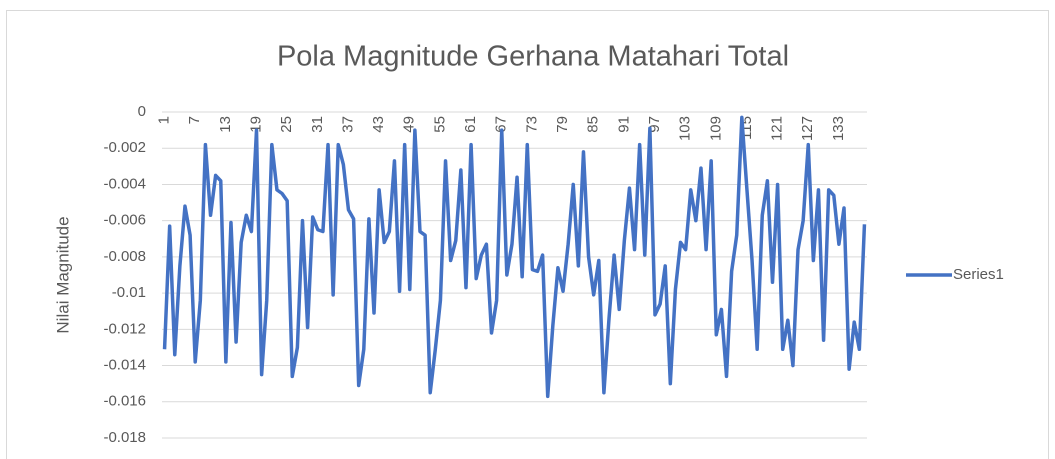 The width and height of the screenshot is (1055, 459). What do you see at coordinates (470, 124) in the screenshot?
I see `x-tick-label: 61` at bounding box center [470, 124].